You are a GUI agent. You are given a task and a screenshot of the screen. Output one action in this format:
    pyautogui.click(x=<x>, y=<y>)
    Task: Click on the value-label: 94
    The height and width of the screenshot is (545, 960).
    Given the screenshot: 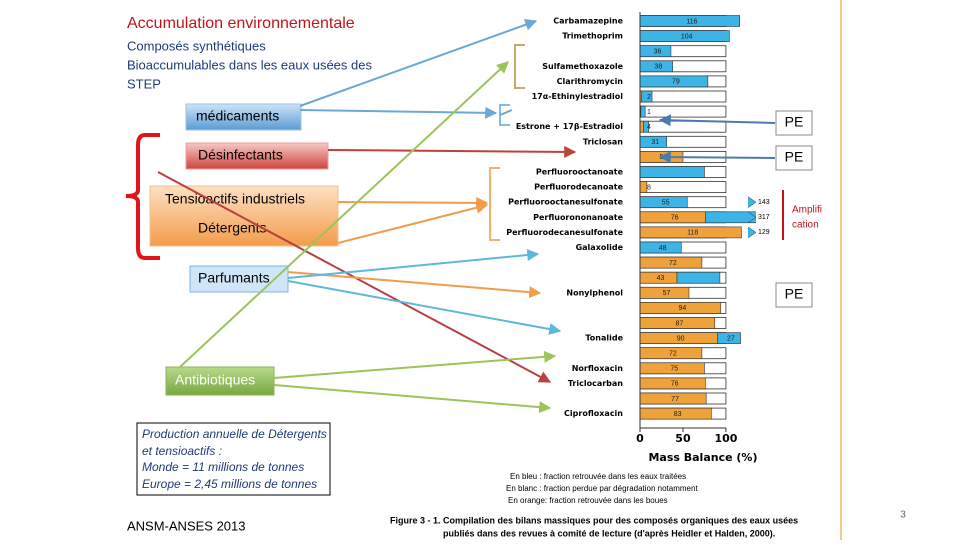 What is the action you would take?
    pyautogui.click(x=682, y=308)
    